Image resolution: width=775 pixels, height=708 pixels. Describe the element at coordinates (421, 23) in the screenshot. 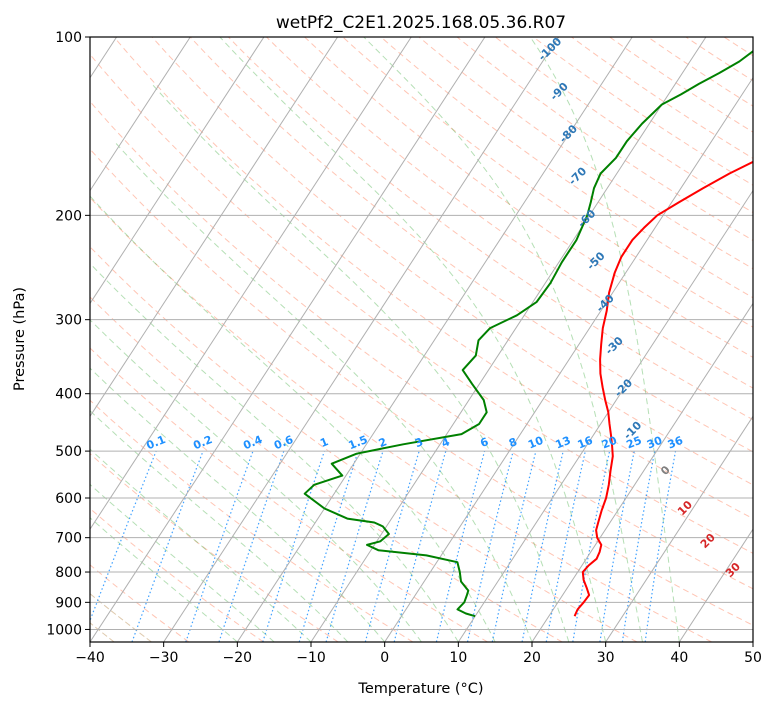

I see `chart-title: wetPf2_C2E1.2025.168.05.36.R07` at that location.